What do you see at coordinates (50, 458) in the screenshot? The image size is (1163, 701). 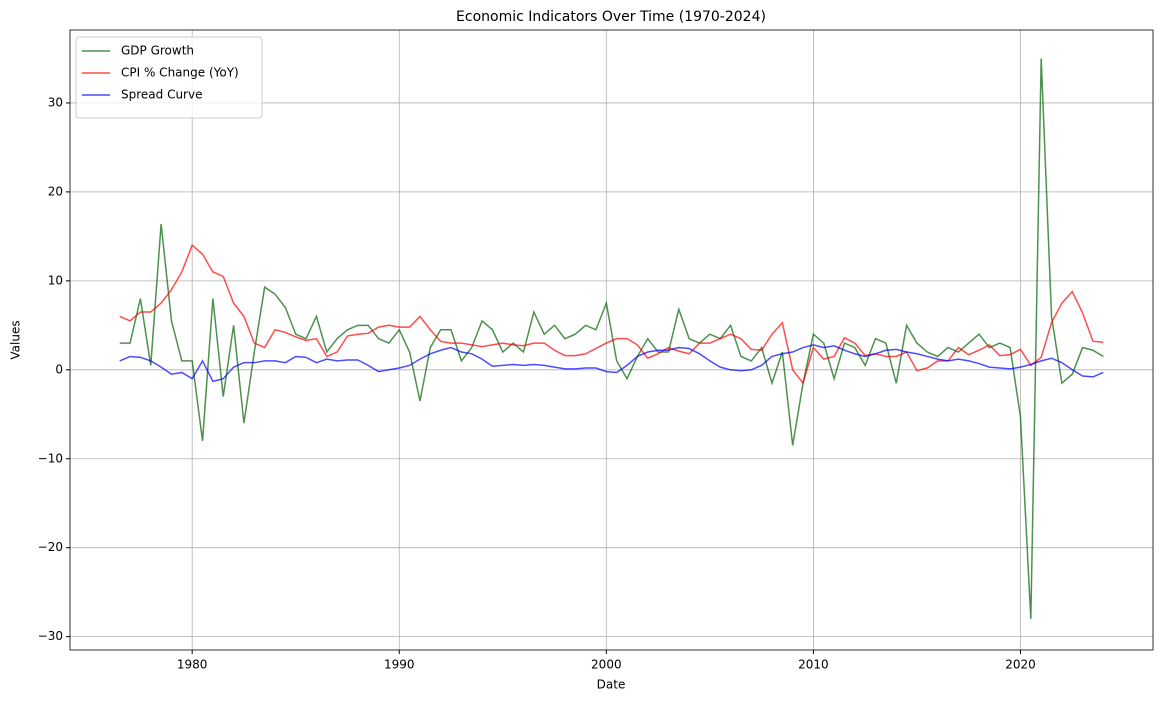 I see `y-tick-label: −10` at bounding box center [50, 458].